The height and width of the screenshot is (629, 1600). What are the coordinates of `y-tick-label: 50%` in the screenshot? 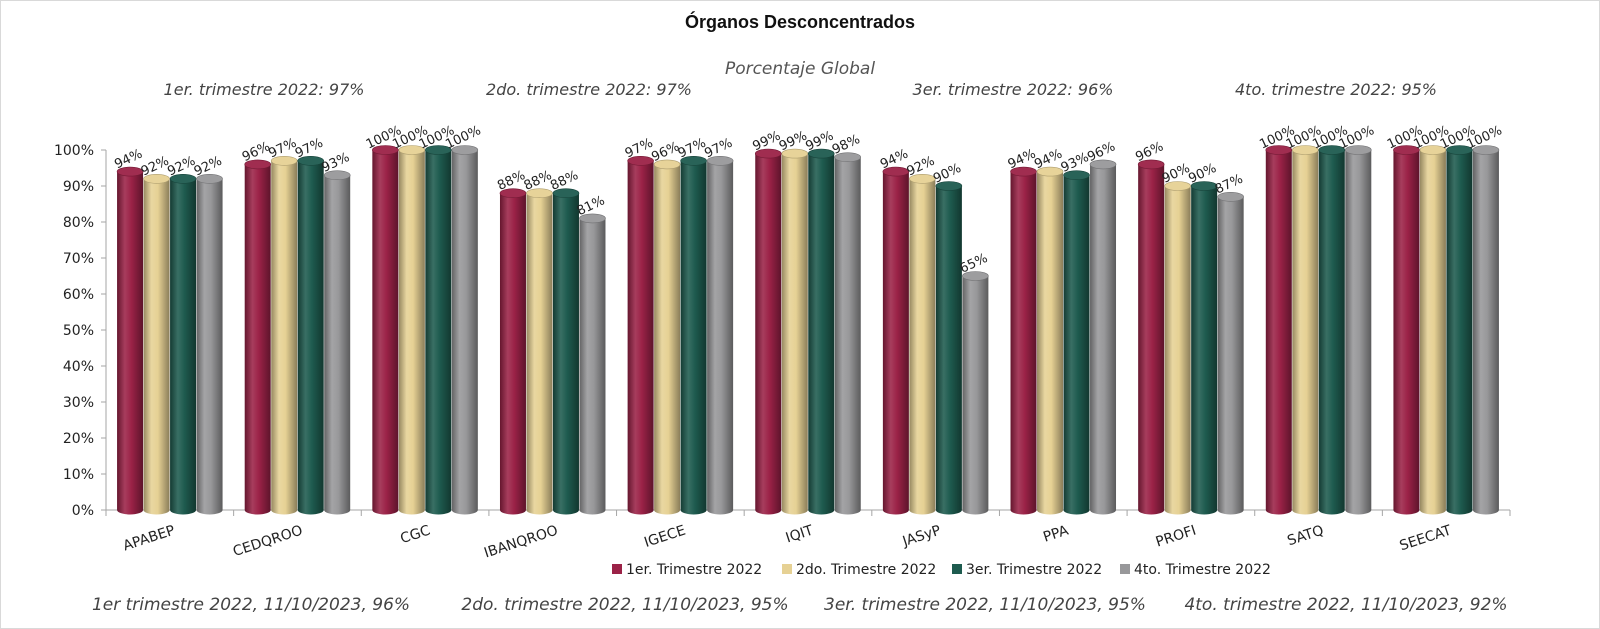 It's located at (78, 331).